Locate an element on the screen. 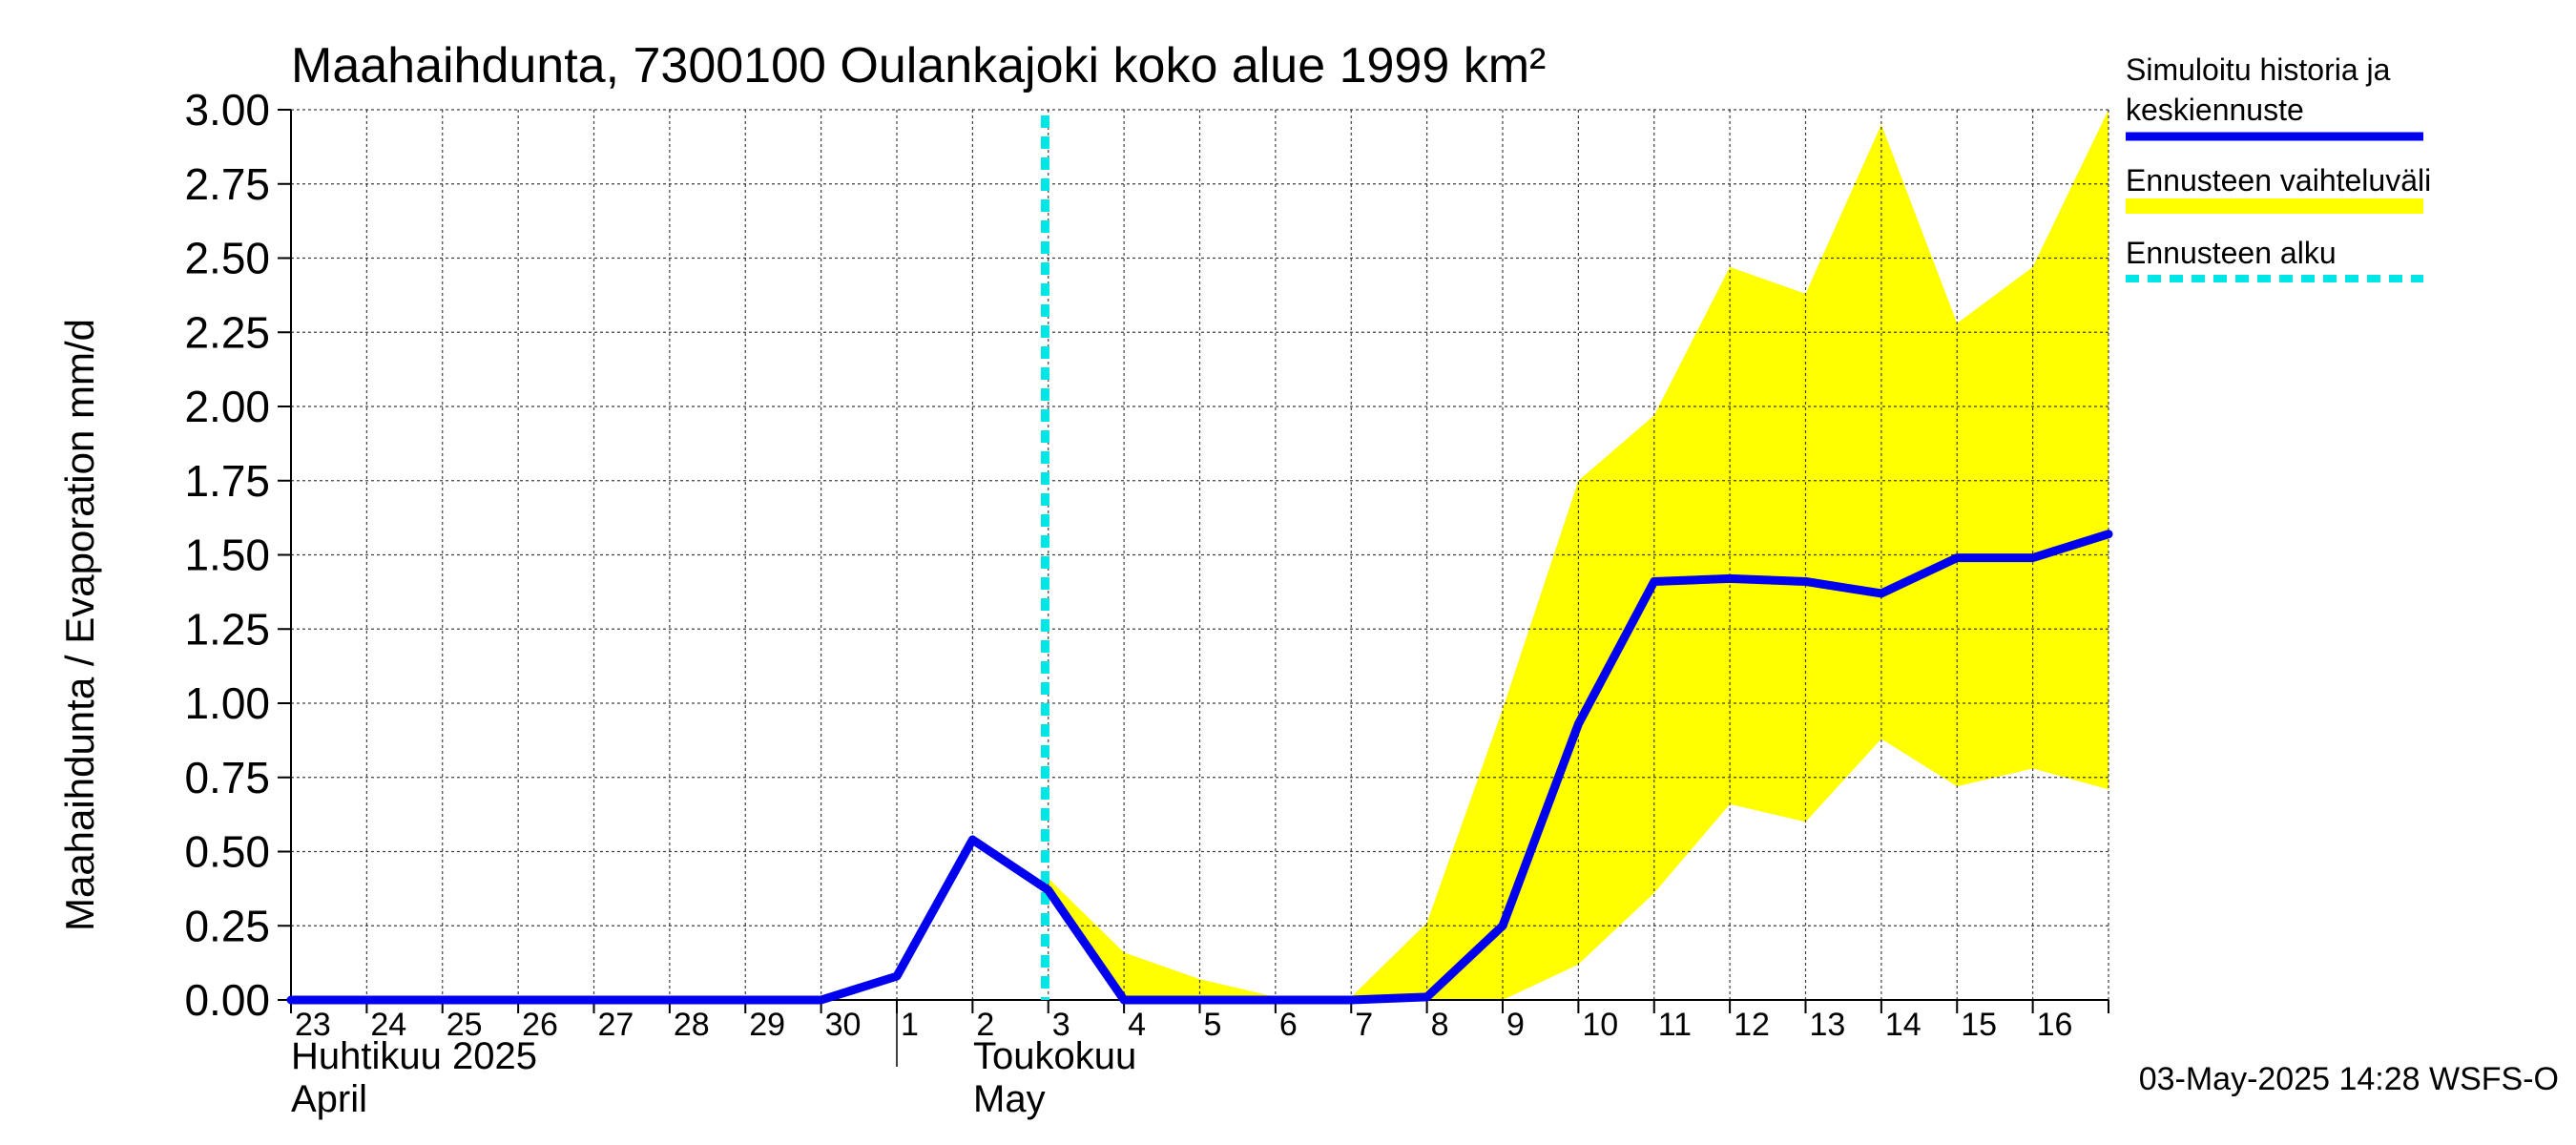  y-tick-label: 0.75 is located at coordinates (227, 777).